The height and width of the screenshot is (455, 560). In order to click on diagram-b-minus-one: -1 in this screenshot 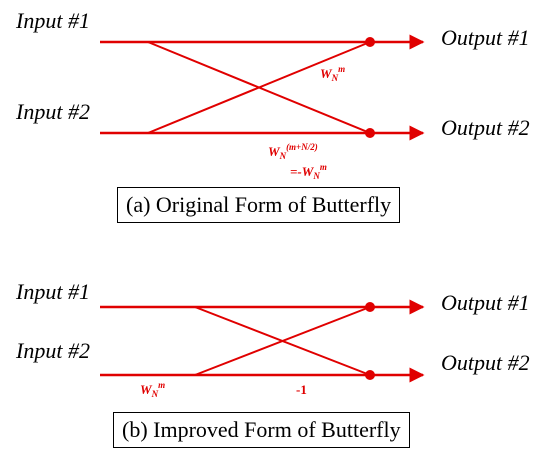, I will do `click(301, 389)`.